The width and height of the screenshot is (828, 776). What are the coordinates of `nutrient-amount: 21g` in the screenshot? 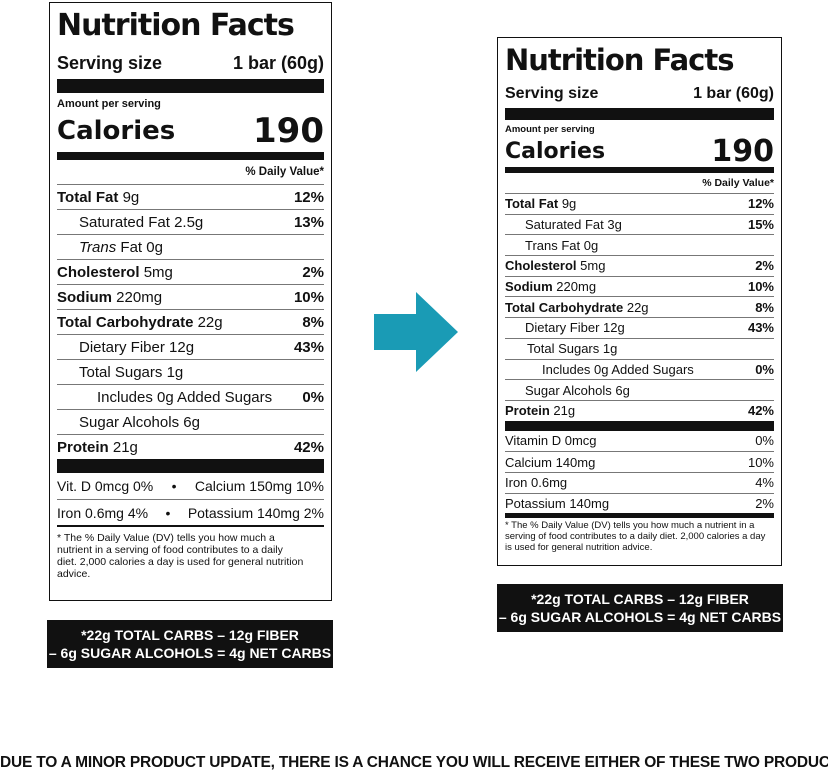 It's located at (564, 411).